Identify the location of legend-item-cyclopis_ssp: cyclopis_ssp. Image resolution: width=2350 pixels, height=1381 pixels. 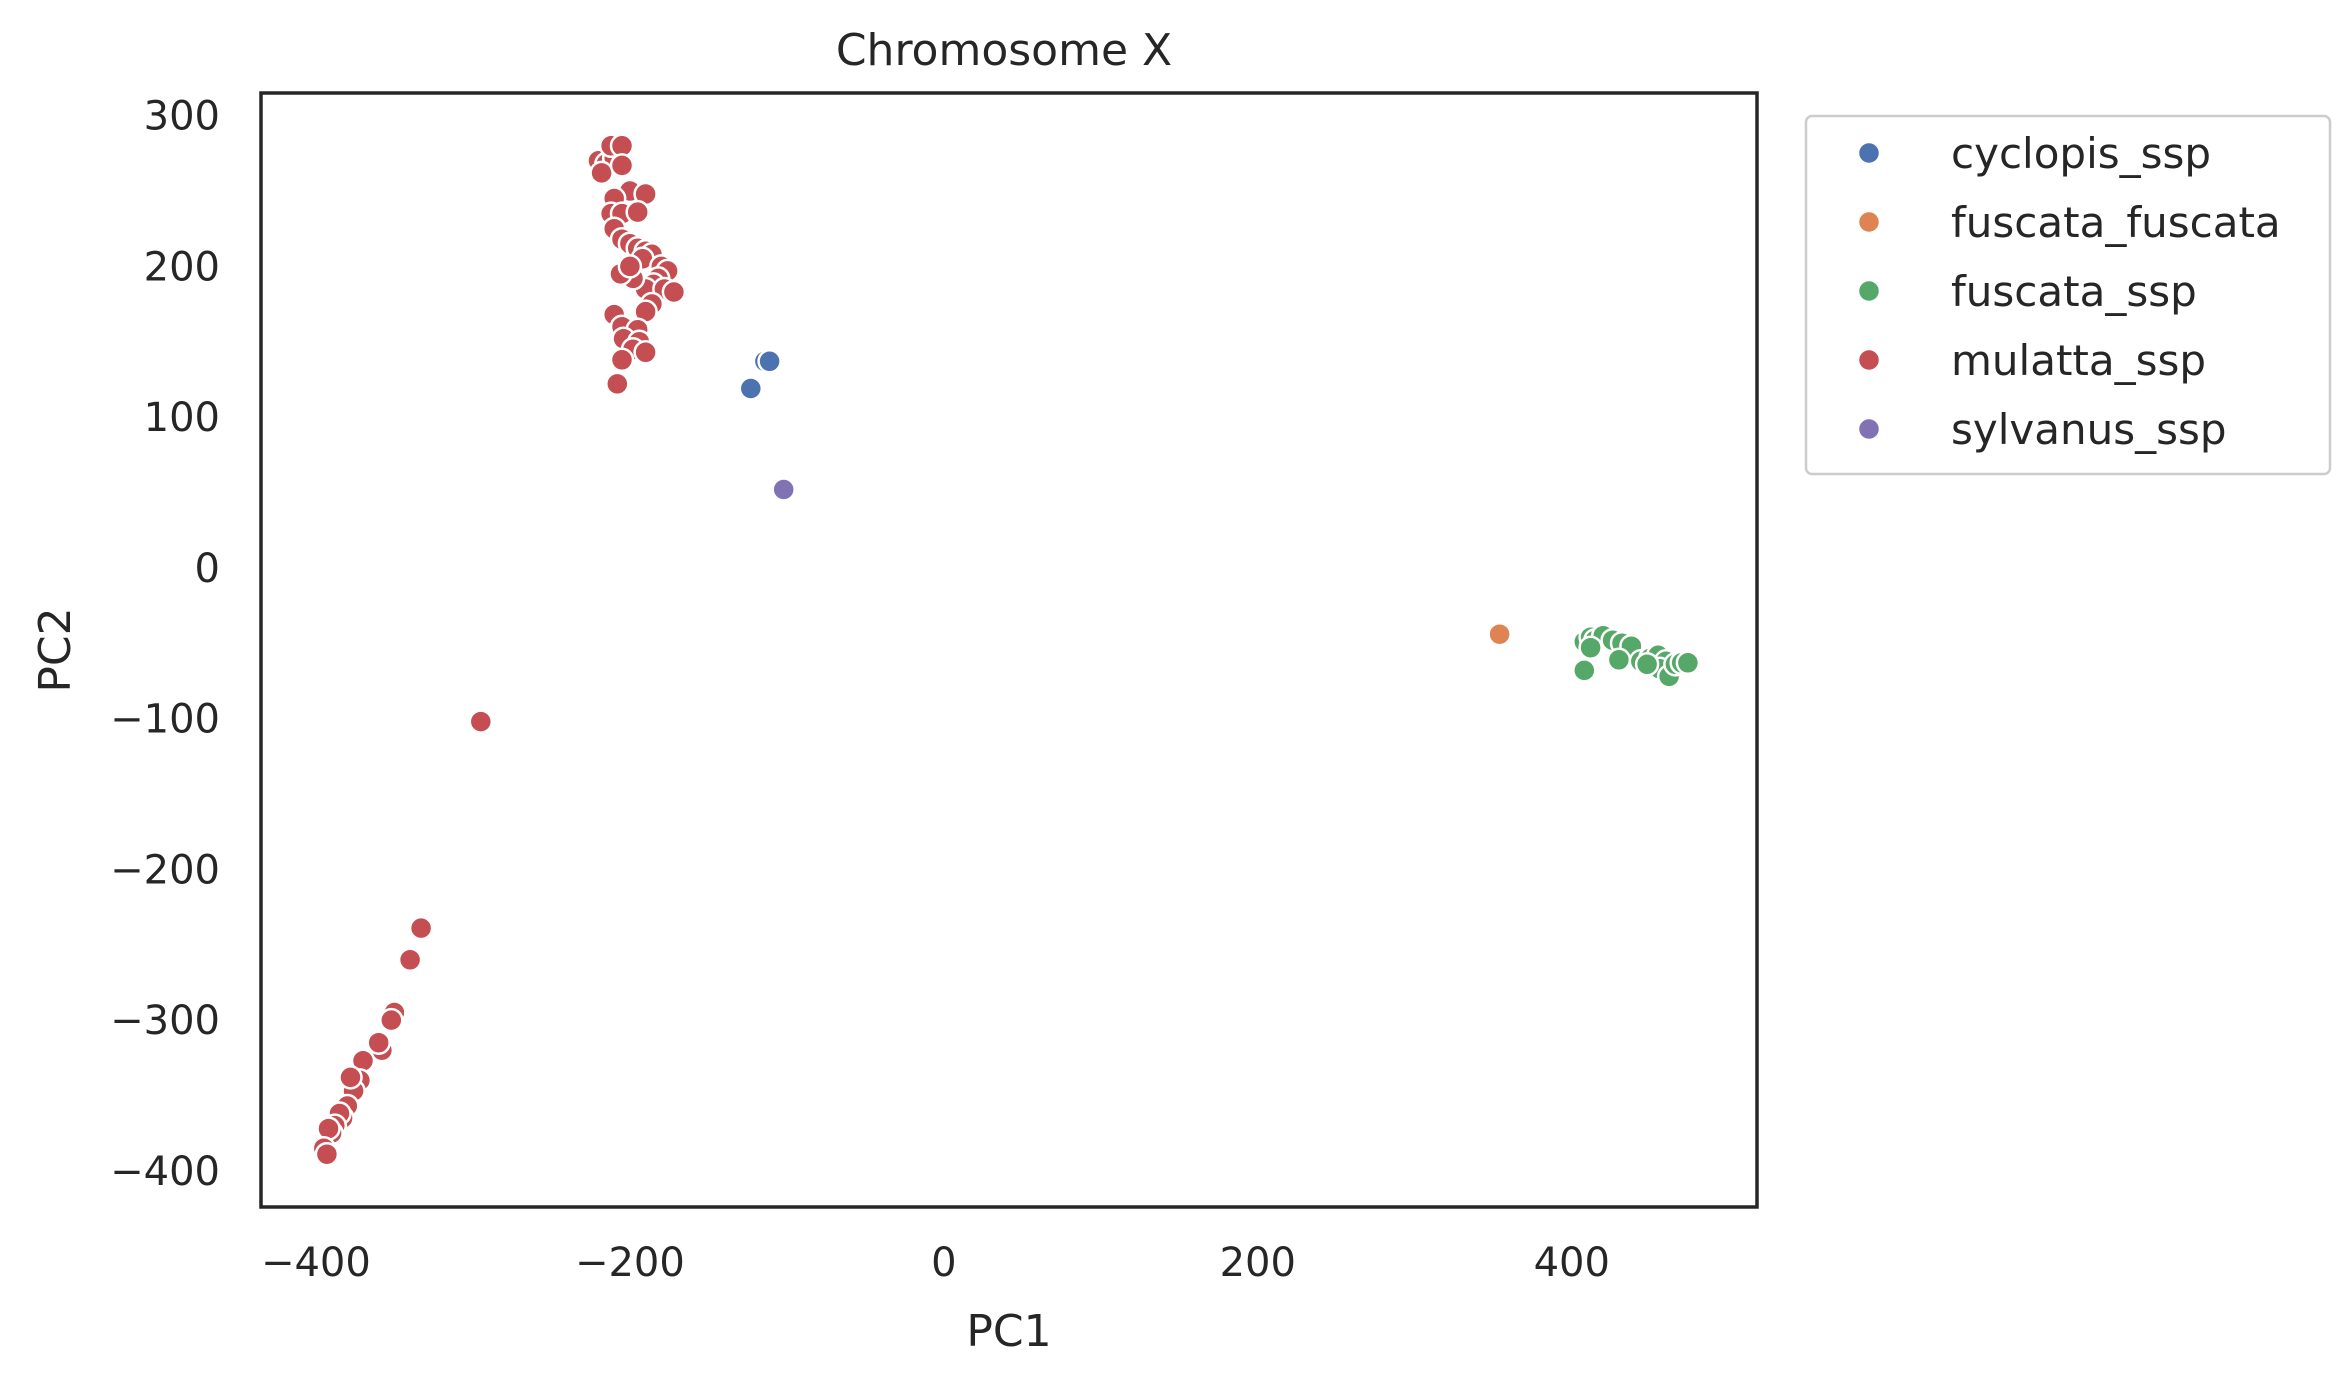
(2033, 153).